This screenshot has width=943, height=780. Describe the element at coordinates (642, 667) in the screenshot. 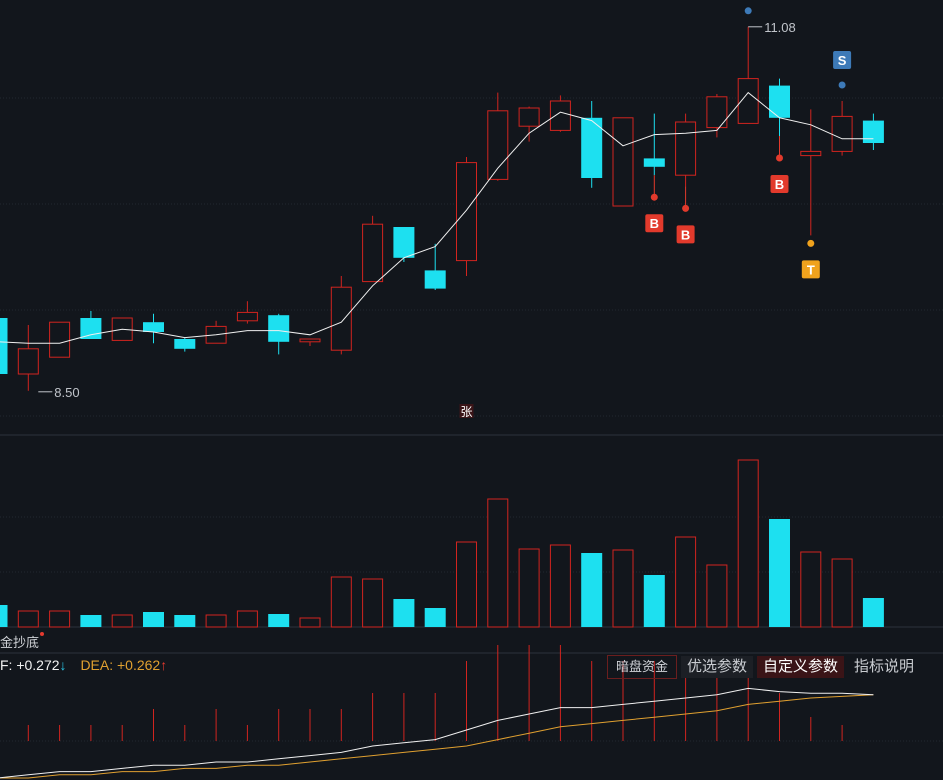

I see `tab-dark-pool-funds: 暗盘资金` at that location.